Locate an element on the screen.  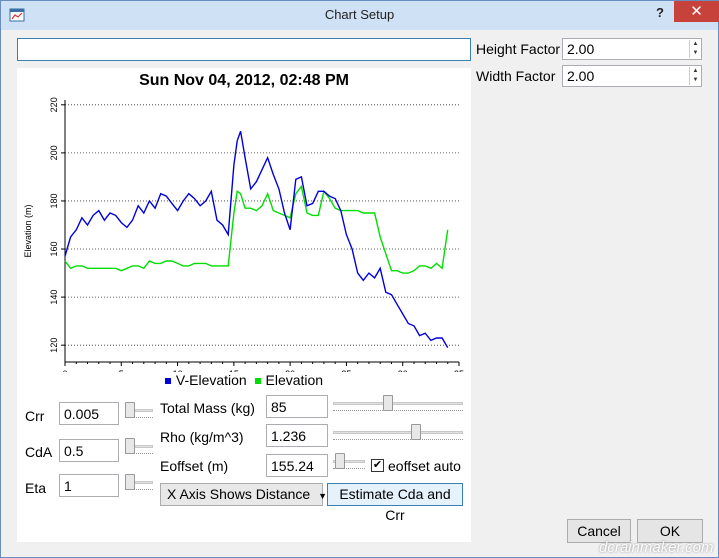
eta-input is located at coordinates (89, 485).